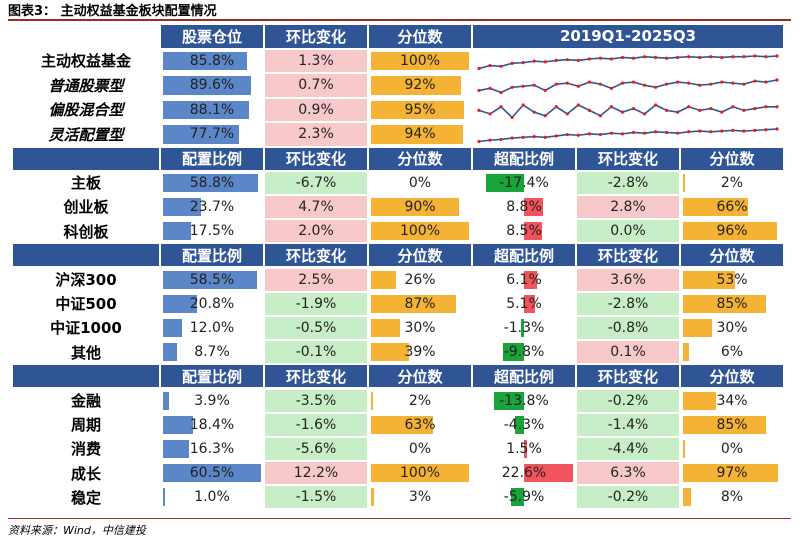 The height and width of the screenshot is (543, 800). I want to click on allocation-cell: 16.3%, so click(212, 449).